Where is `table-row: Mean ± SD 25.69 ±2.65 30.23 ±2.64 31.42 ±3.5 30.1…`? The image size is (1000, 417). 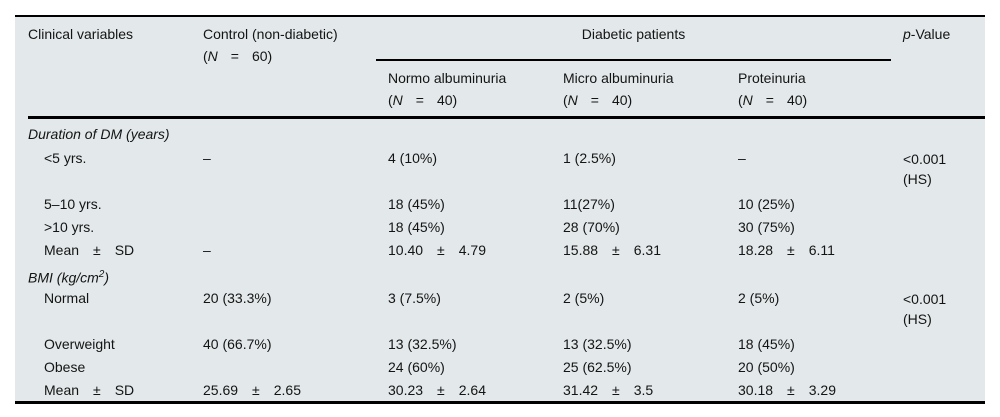 table-row: Mean ± SD 25.69 ±2.65 30.23 ±2.64 31.42 ±3.5 30.1… is located at coordinates (506, 390).